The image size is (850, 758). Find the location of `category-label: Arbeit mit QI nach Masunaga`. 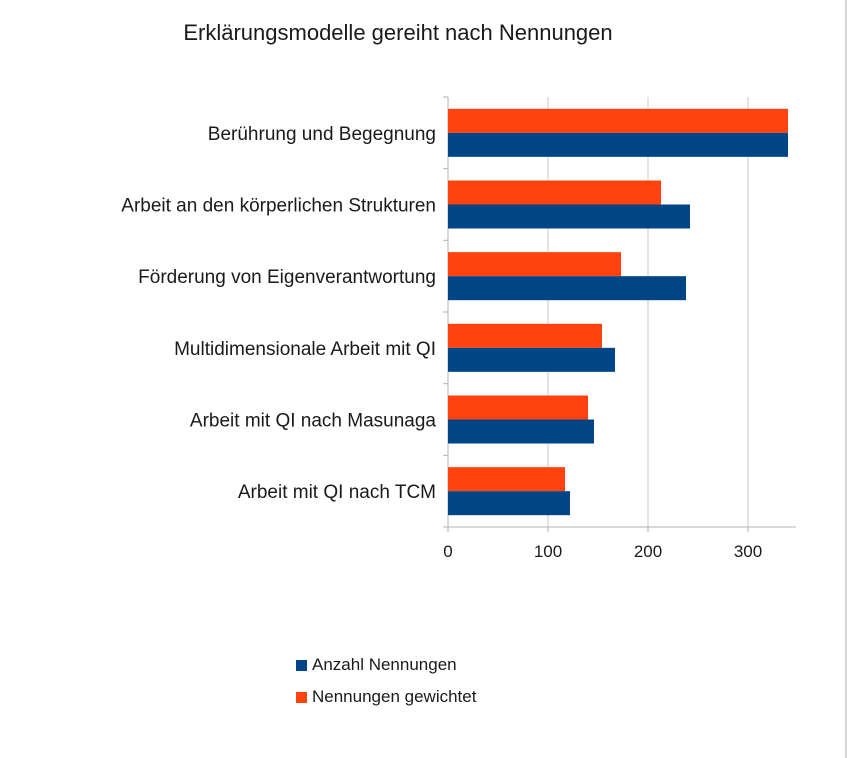

category-label: Arbeit mit QI nach Masunaga is located at coordinates (313, 421).